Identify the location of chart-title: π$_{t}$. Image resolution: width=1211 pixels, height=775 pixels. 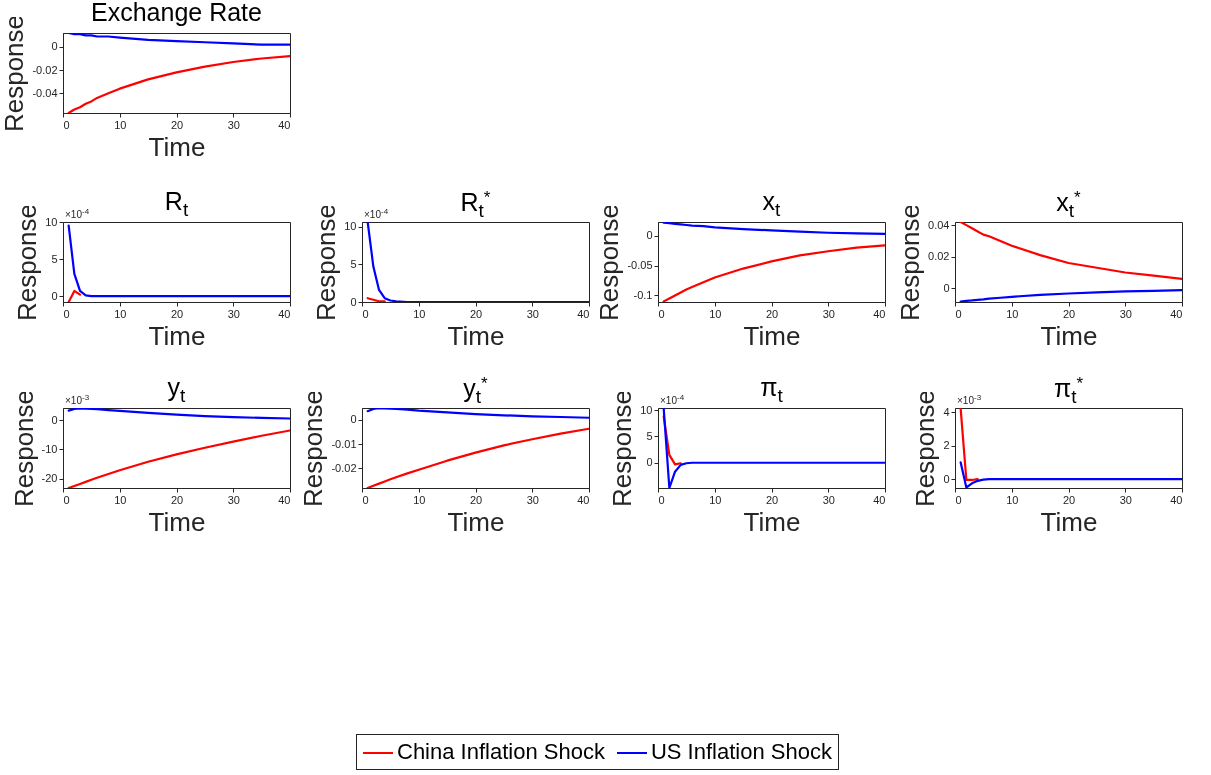
(771, 389).